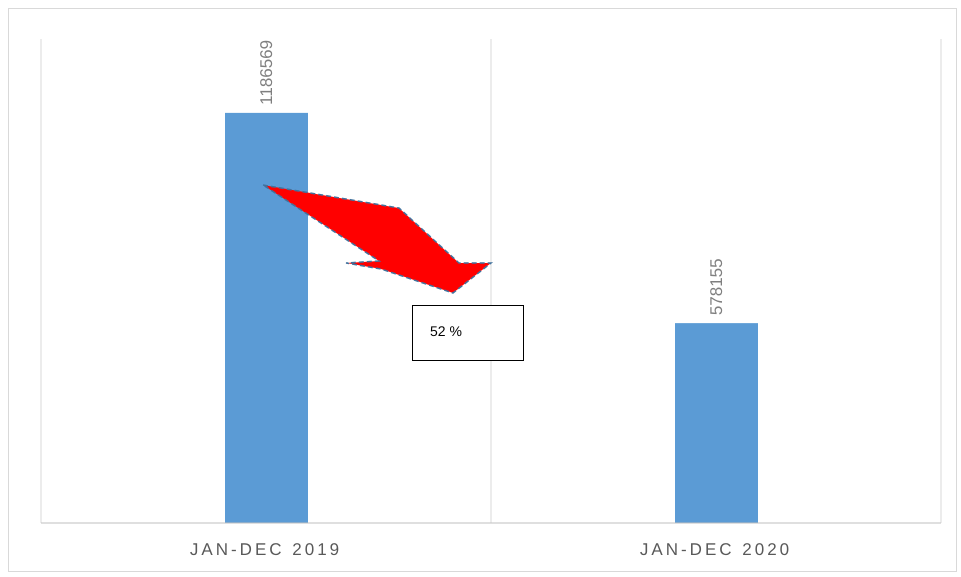 This screenshot has width=961, height=577. Describe the element at coordinates (266, 72) in the screenshot. I see `data-label: 1186569` at that location.